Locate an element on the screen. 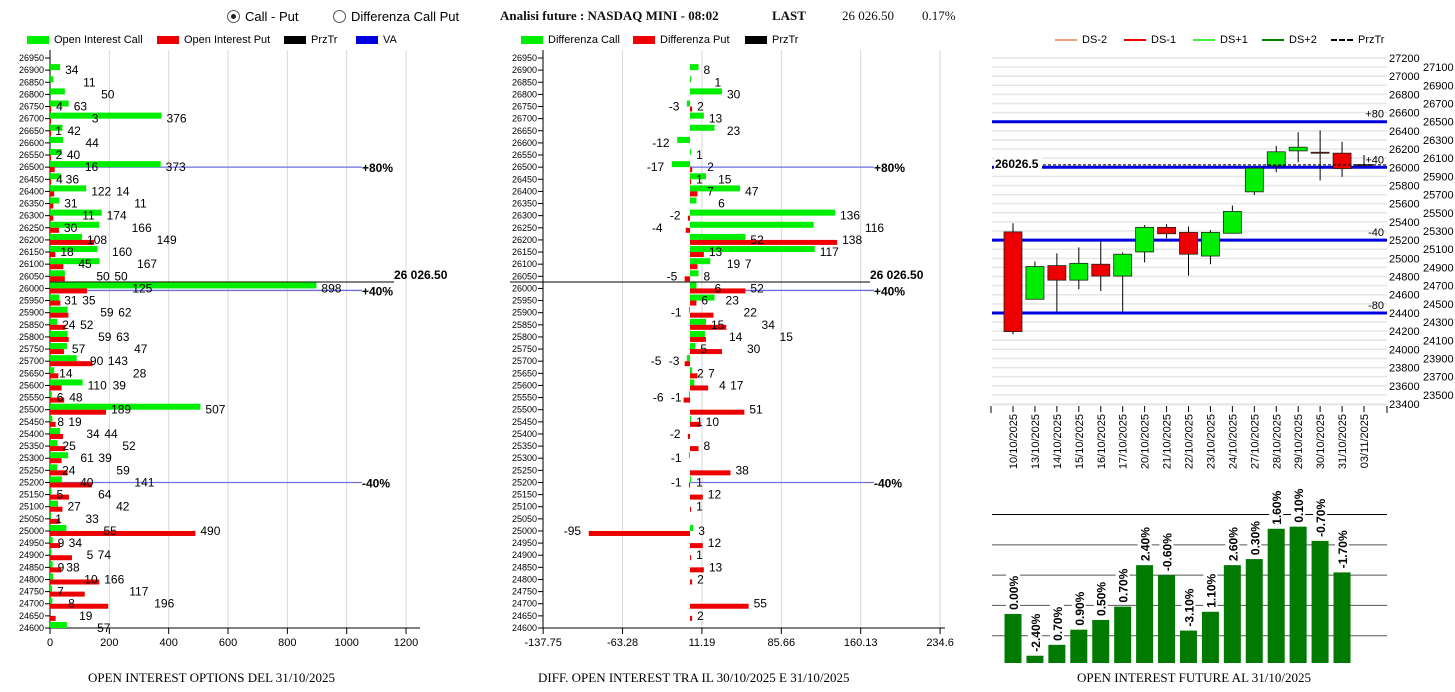  last-value: 26 026.50 is located at coordinates (868, 15).